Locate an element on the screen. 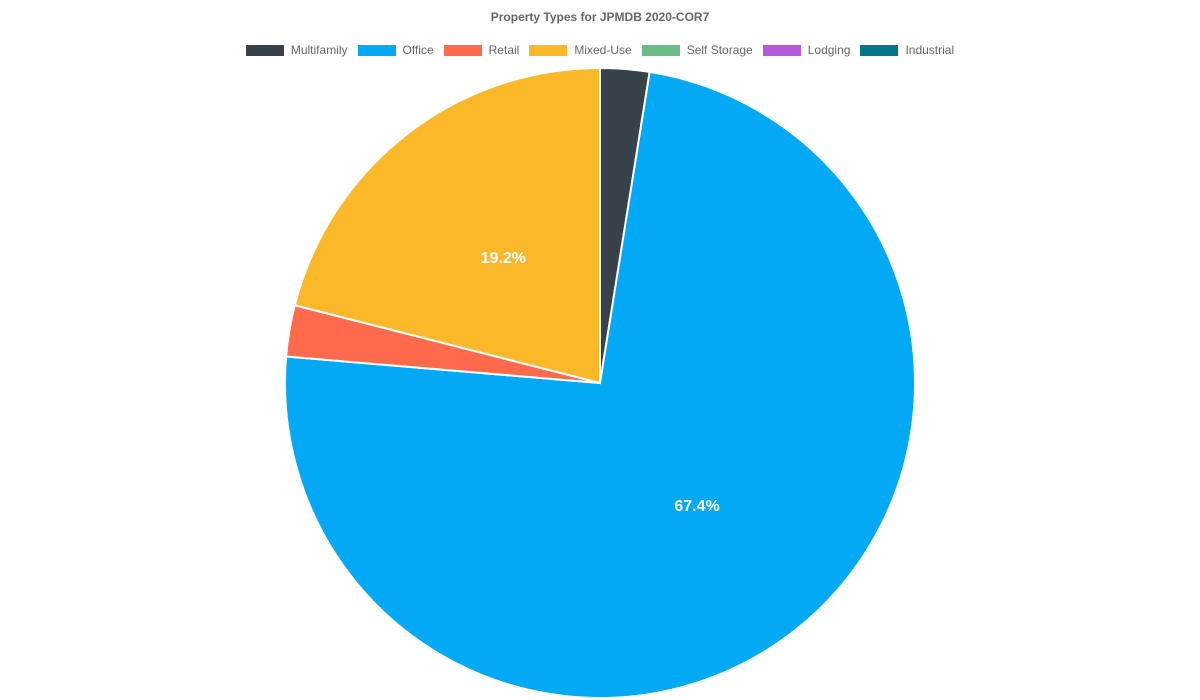  legend-label: Self Storage is located at coordinates (719, 50).